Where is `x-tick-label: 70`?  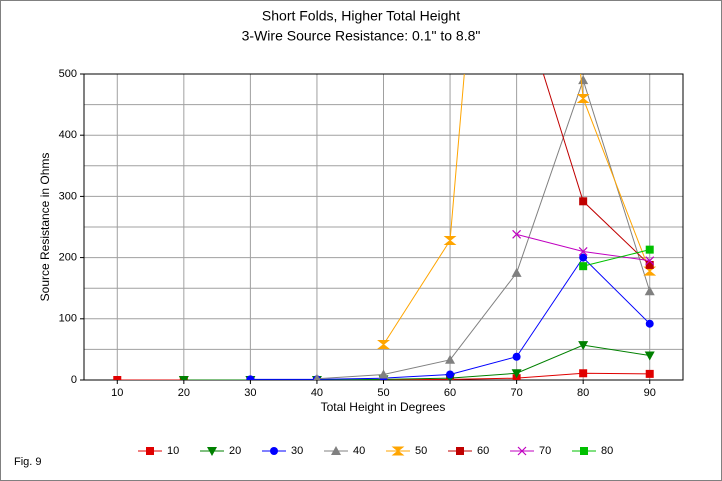
x-tick-label: 70 is located at coordinates (516, 393).